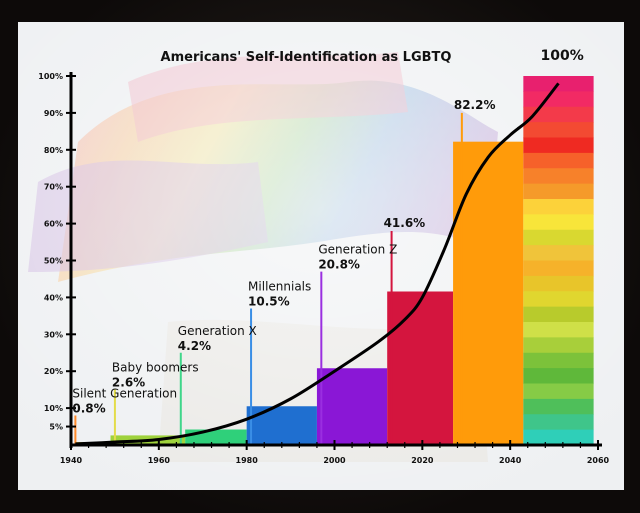 The height and width of the screenshot is (513, 640). Describe the element at coordinates (334, 460) in the screenshot. I see `x-tick-label-3: 2000` at that location.